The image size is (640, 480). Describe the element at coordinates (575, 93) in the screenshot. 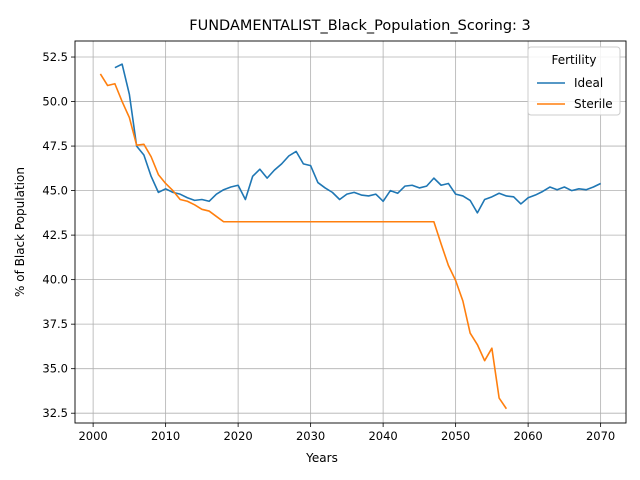

I see `legend-items: Ideal Sterile` at that location.